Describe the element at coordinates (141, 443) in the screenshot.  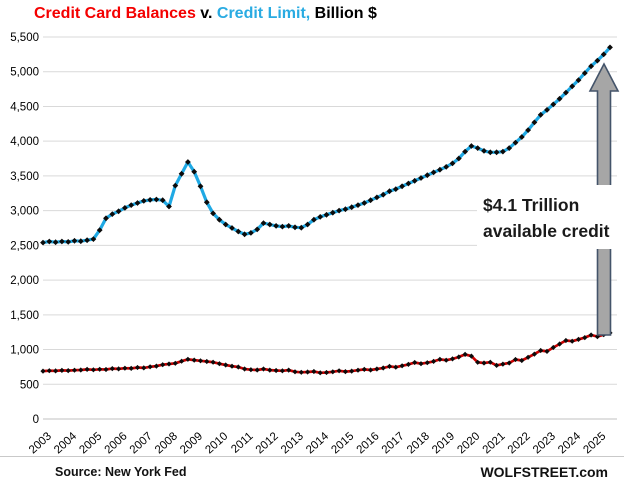
I see `x-tick-label: 2007` at that location.